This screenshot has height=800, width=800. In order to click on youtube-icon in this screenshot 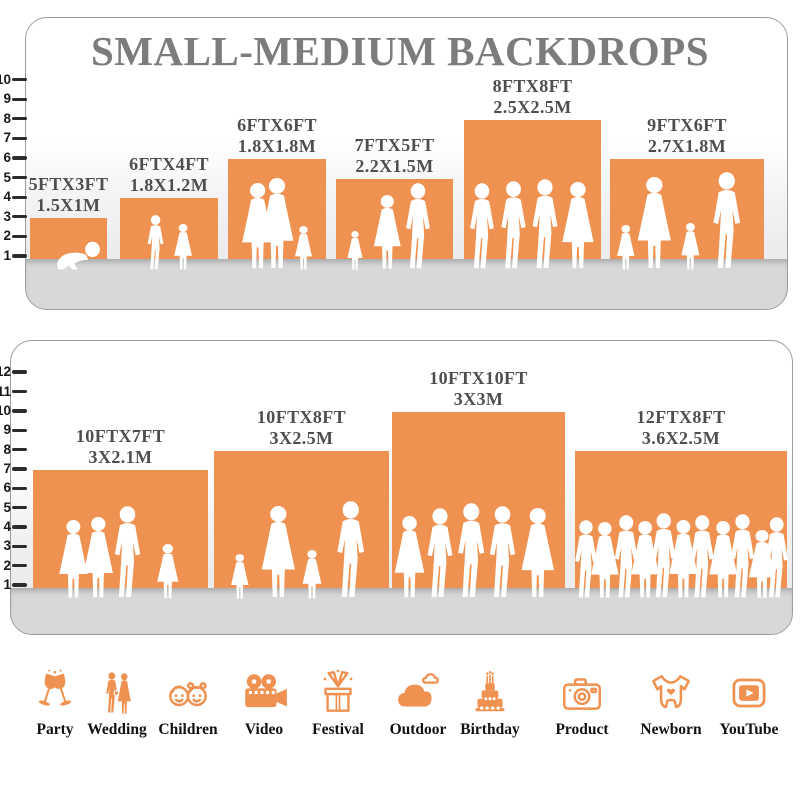, I will do `click(749, 693)`.